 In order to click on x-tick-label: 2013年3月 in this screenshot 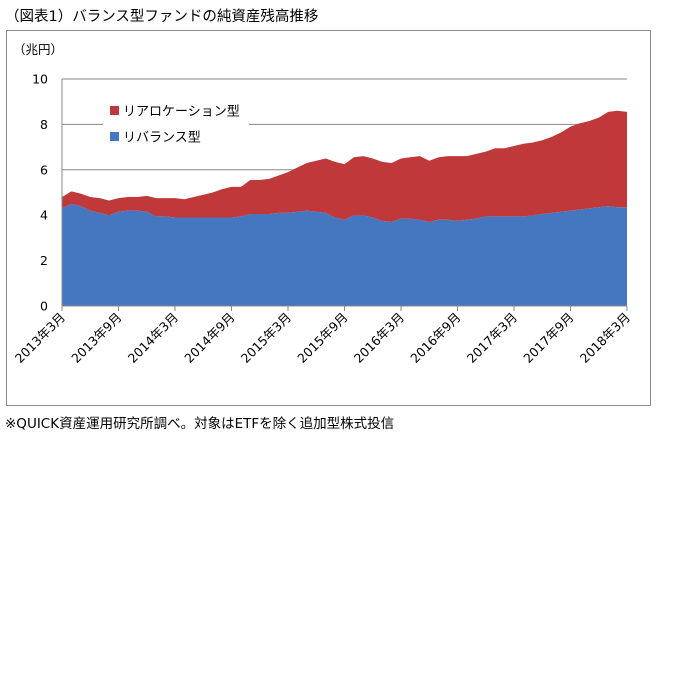, I will do `click(40, 338)`.